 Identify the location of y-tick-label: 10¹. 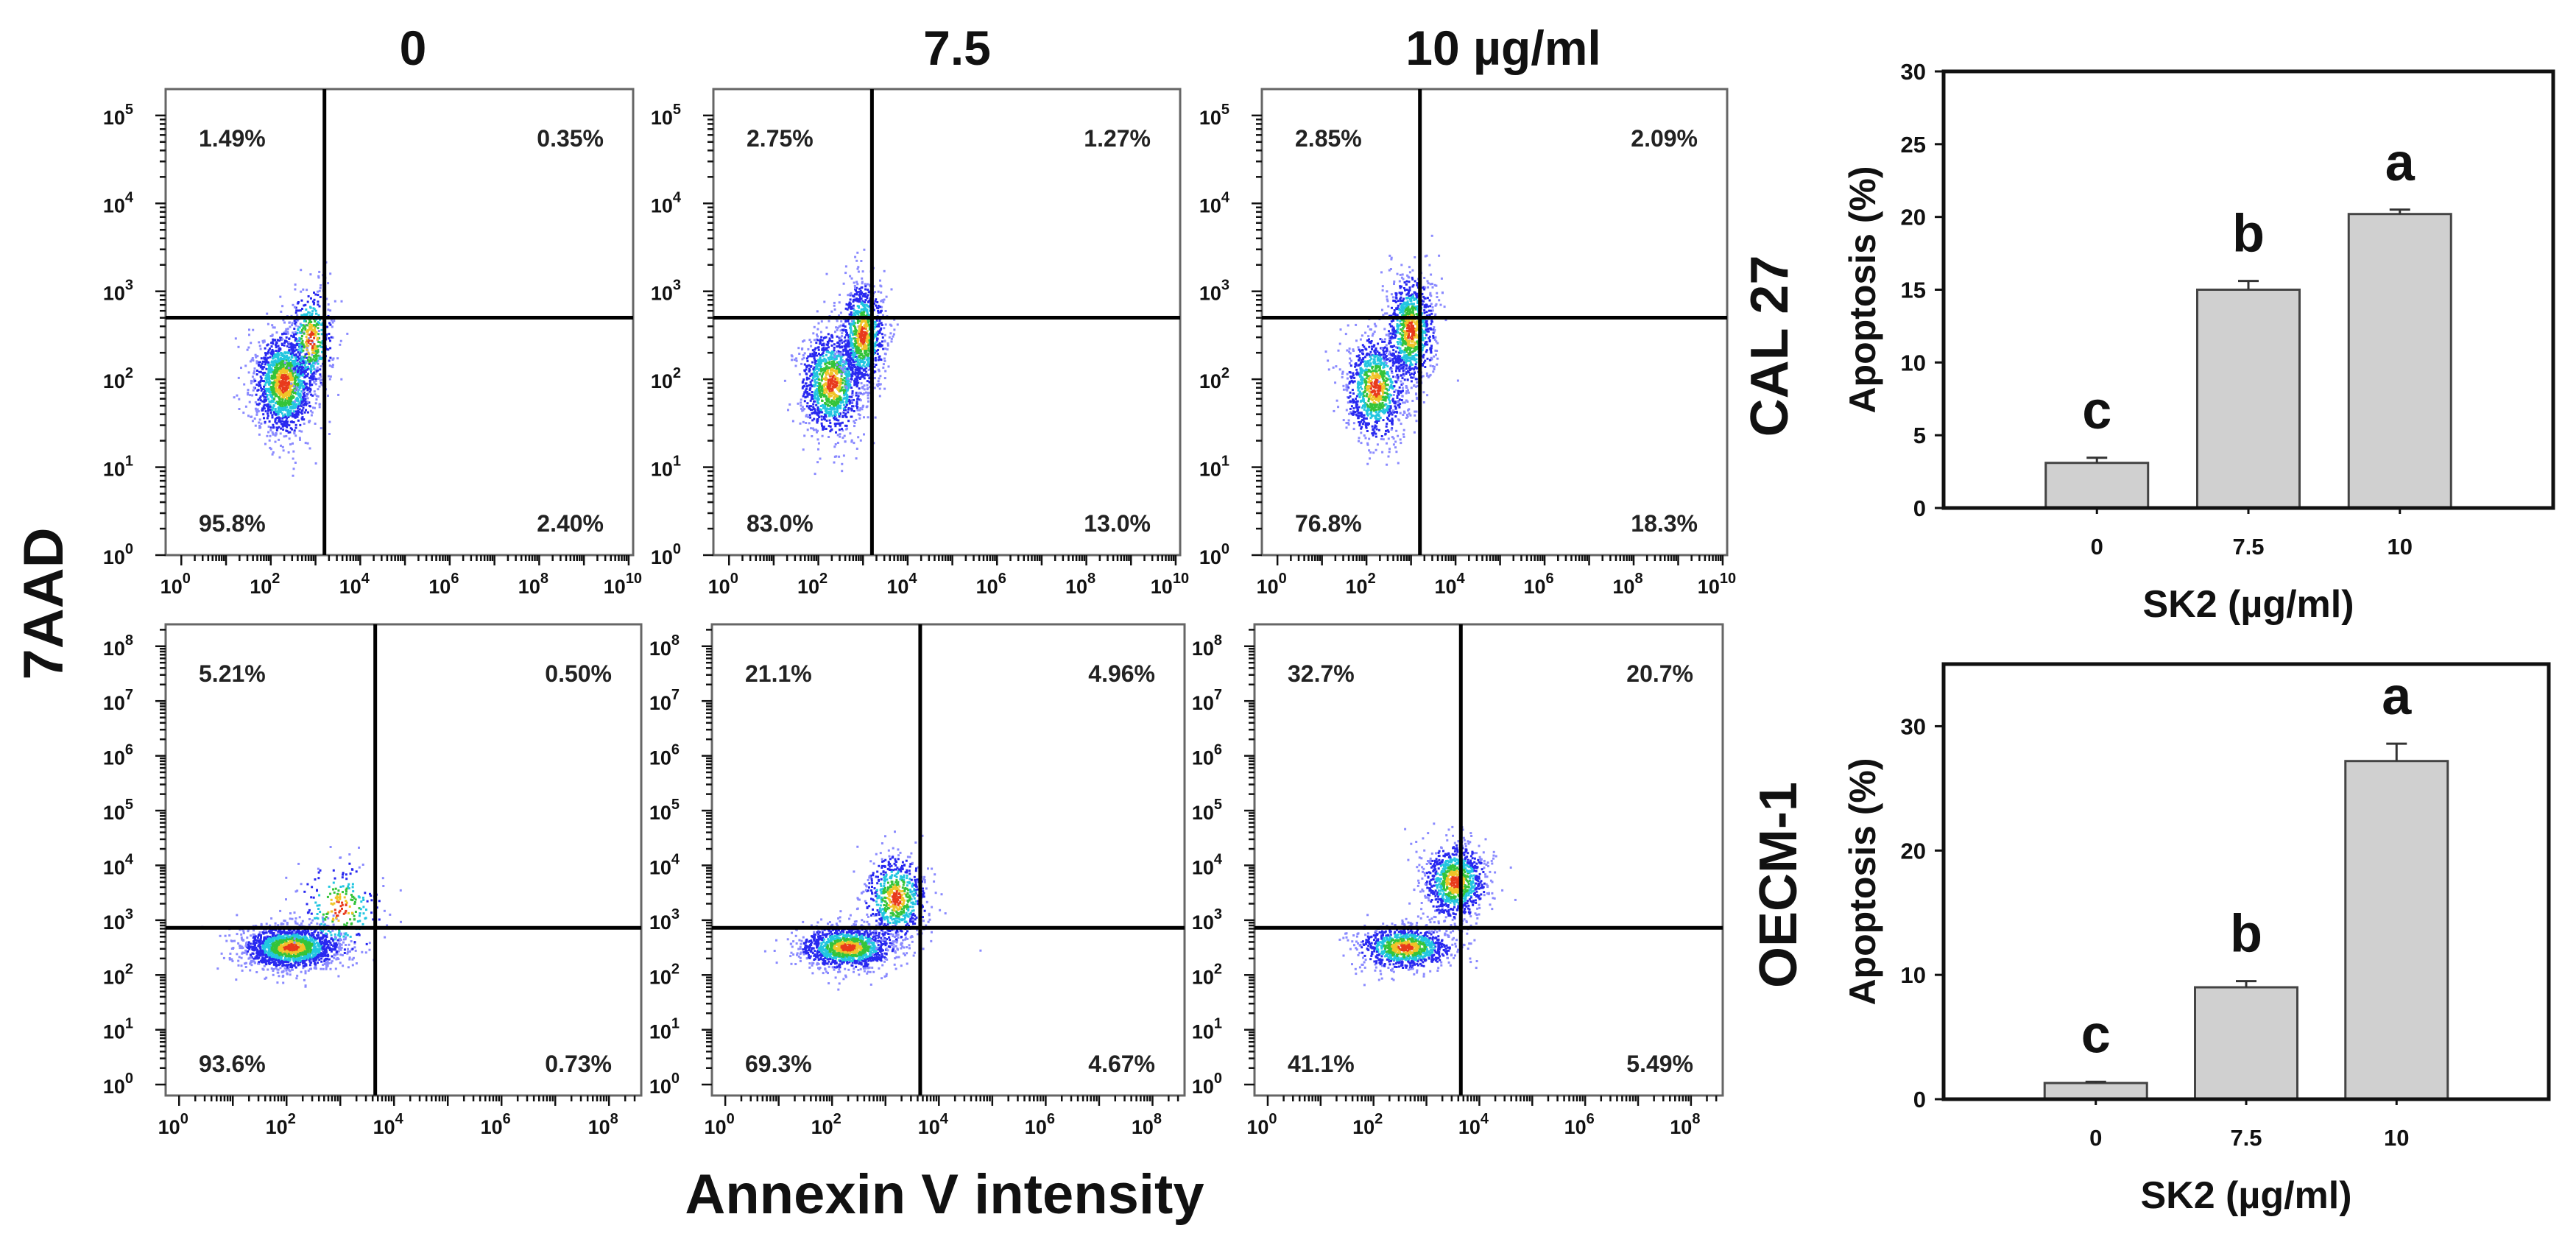
(666, 467).